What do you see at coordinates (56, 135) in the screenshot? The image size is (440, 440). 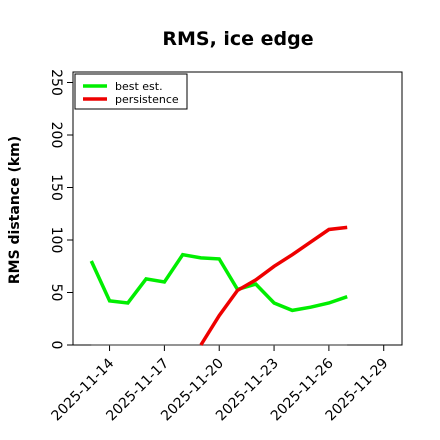 I see `y-tick-label: 200` at bounding box center [56, 135].